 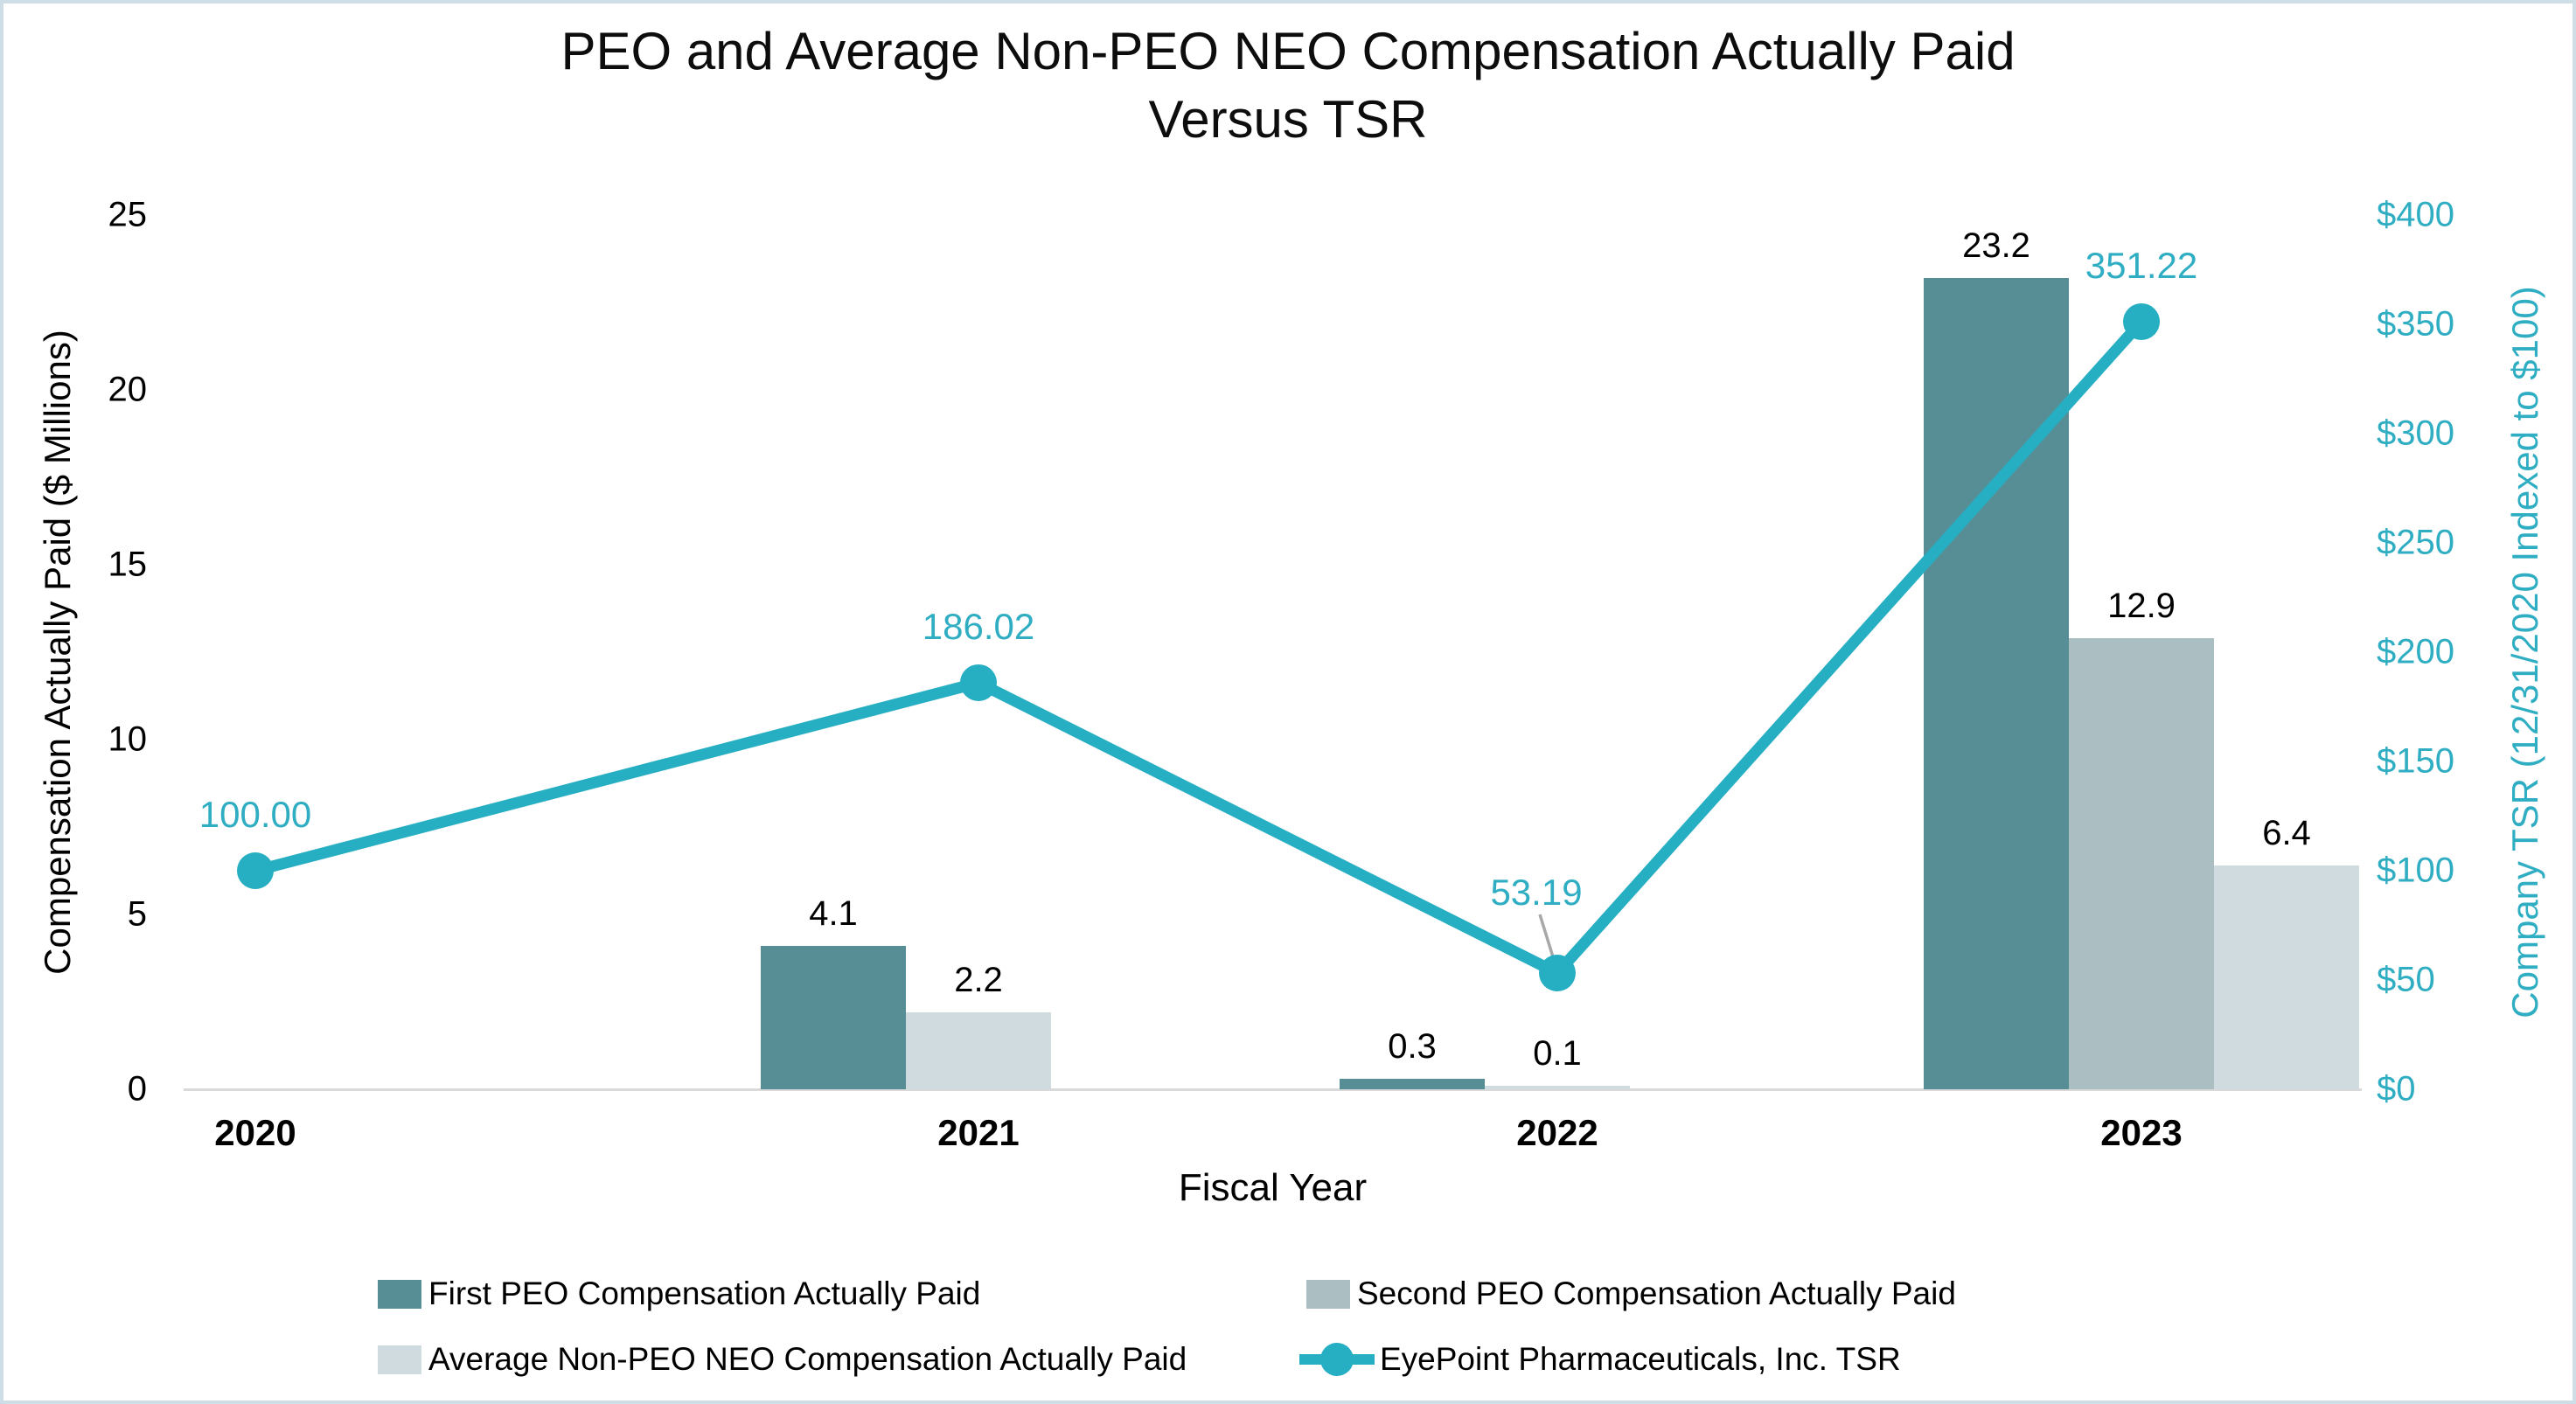 What do you see at coordinates (2415, 324) in the screenshot?
I see `right-tick-label: $350` at bounding box center [2415, 324].